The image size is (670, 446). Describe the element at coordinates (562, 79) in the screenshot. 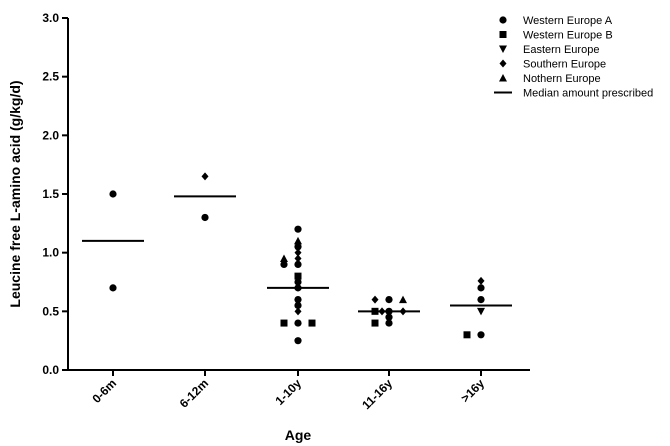

I see `legend-label: Nothern Europe` at that location.